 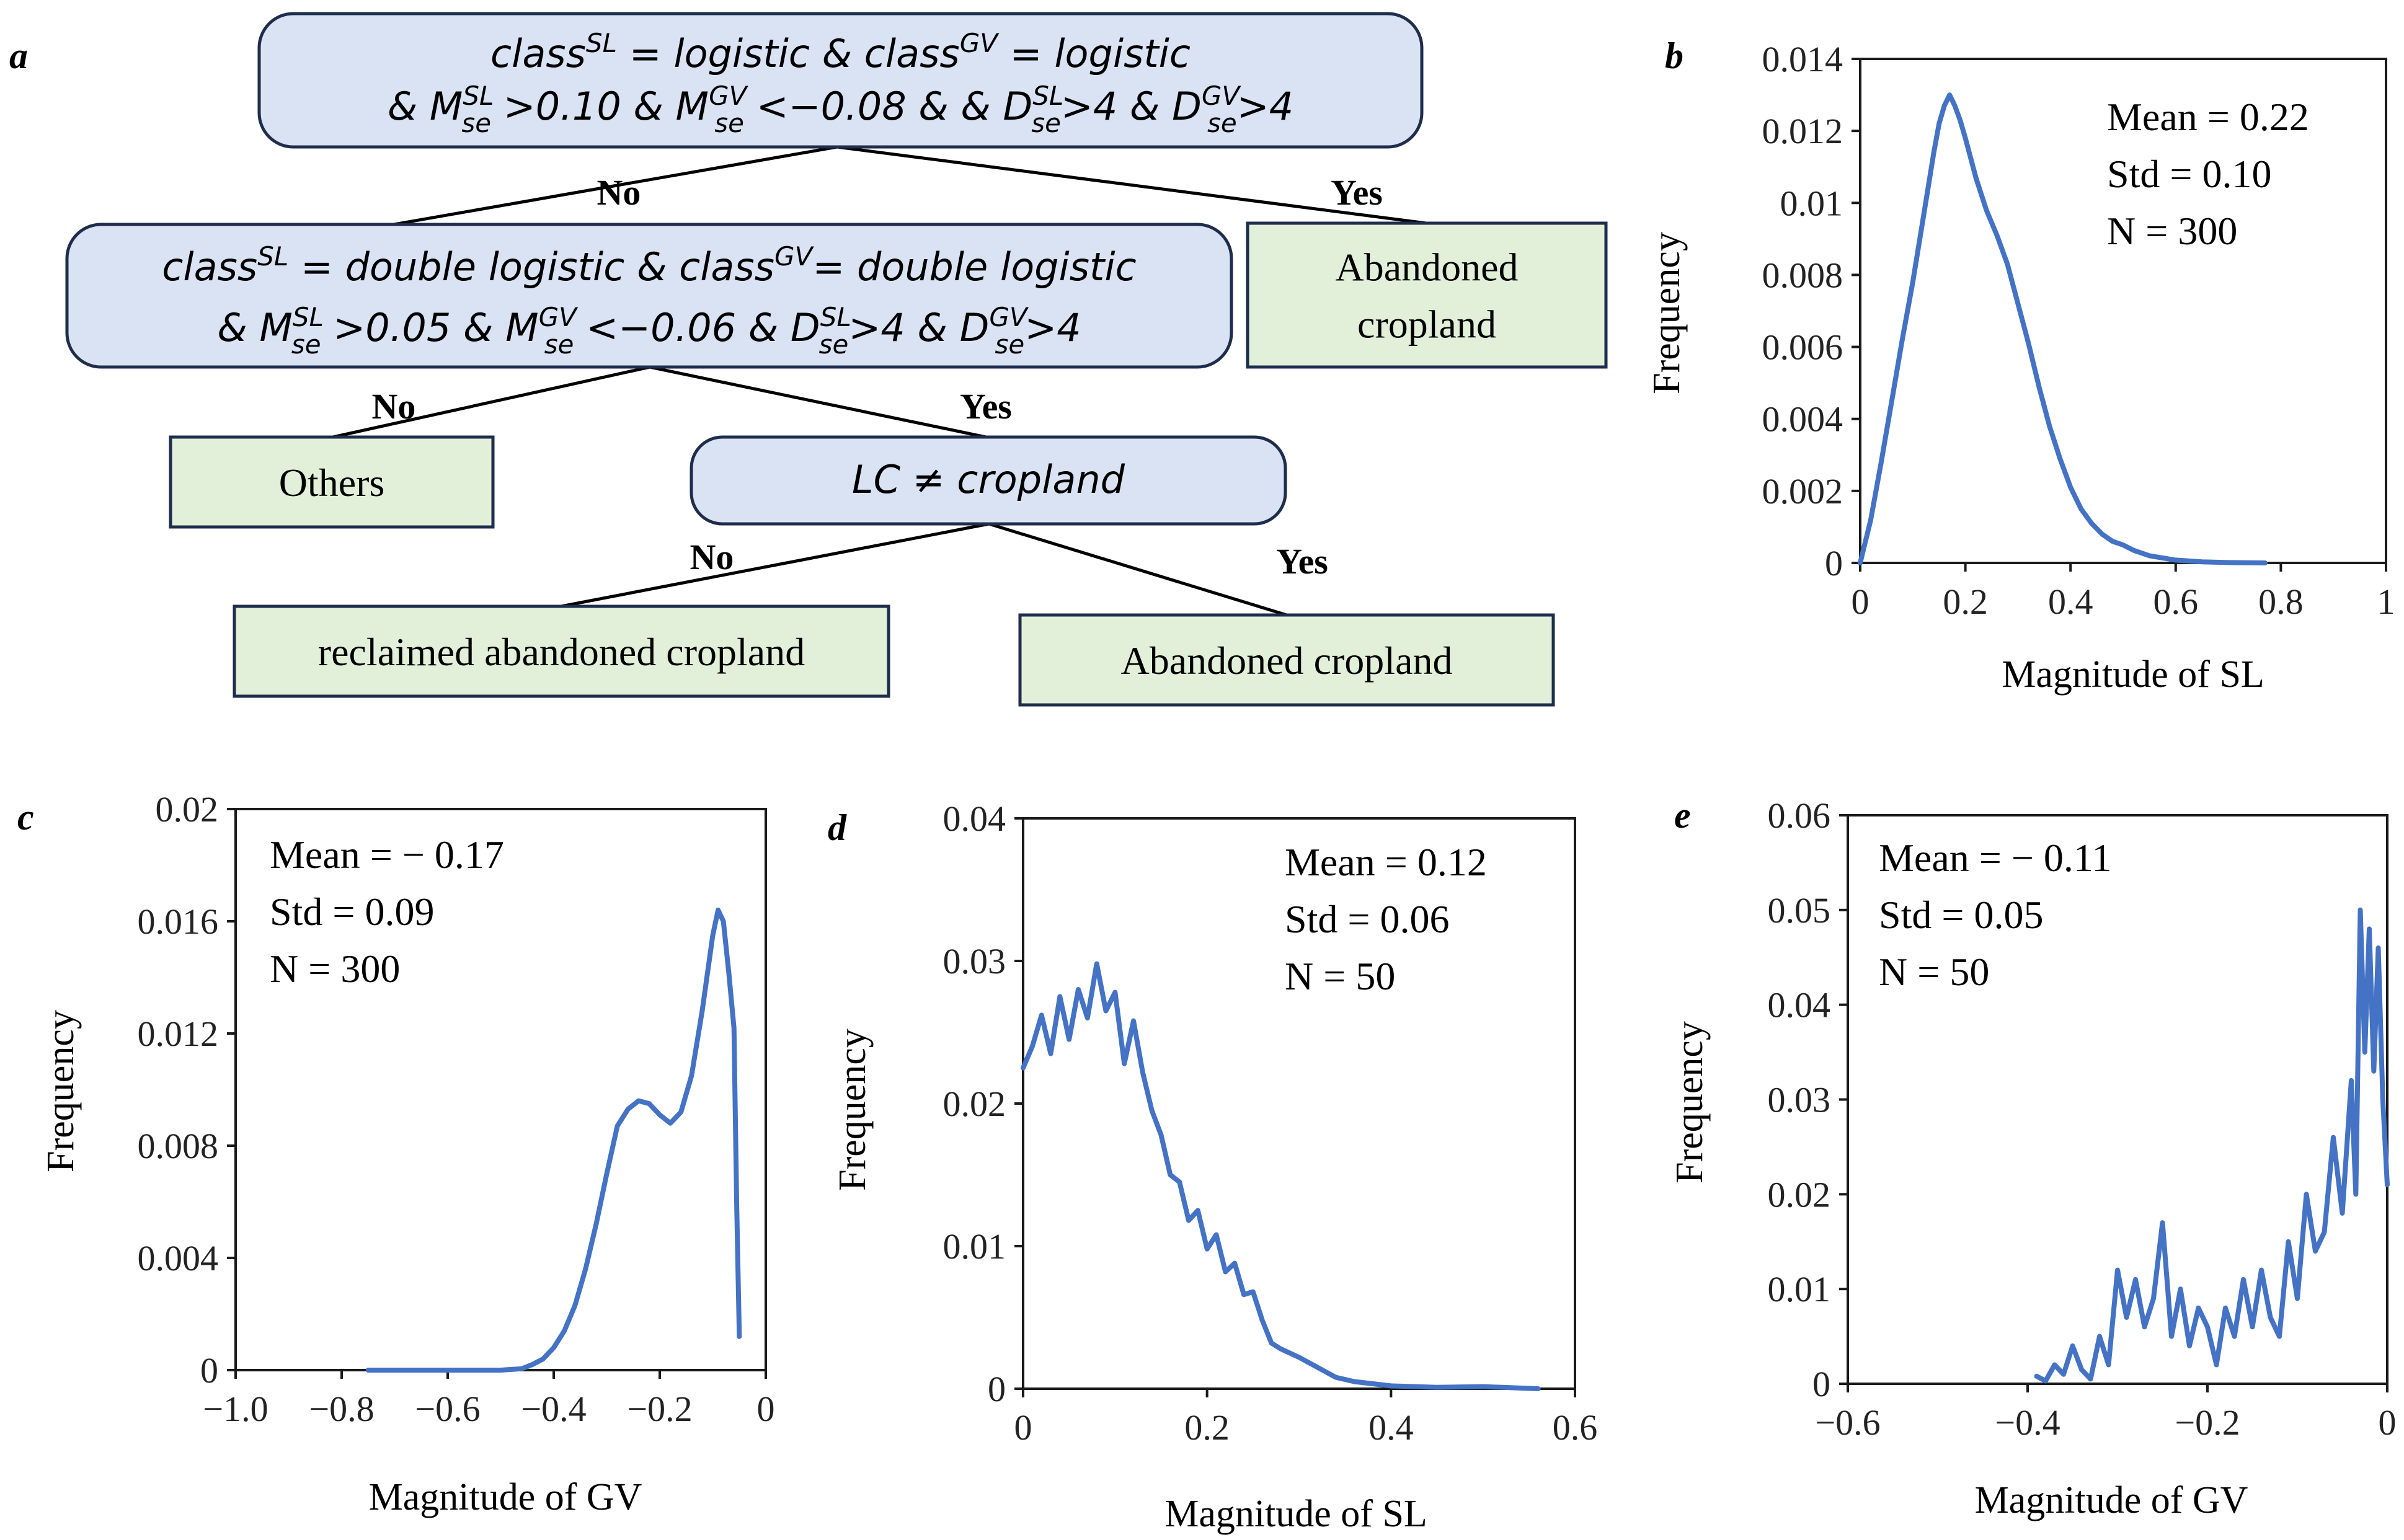 I want to click on x-tick-label: −0.6, so click(x=1847, y=1422).